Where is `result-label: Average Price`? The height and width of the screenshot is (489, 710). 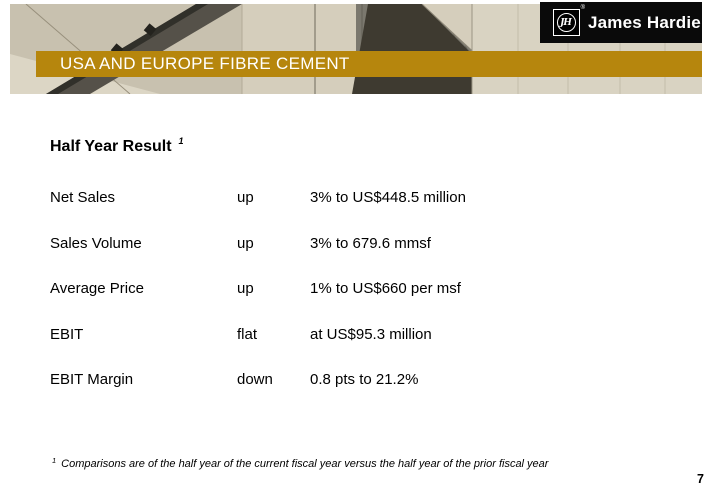
result-label: Average Price is located at coordinates (97, 288).